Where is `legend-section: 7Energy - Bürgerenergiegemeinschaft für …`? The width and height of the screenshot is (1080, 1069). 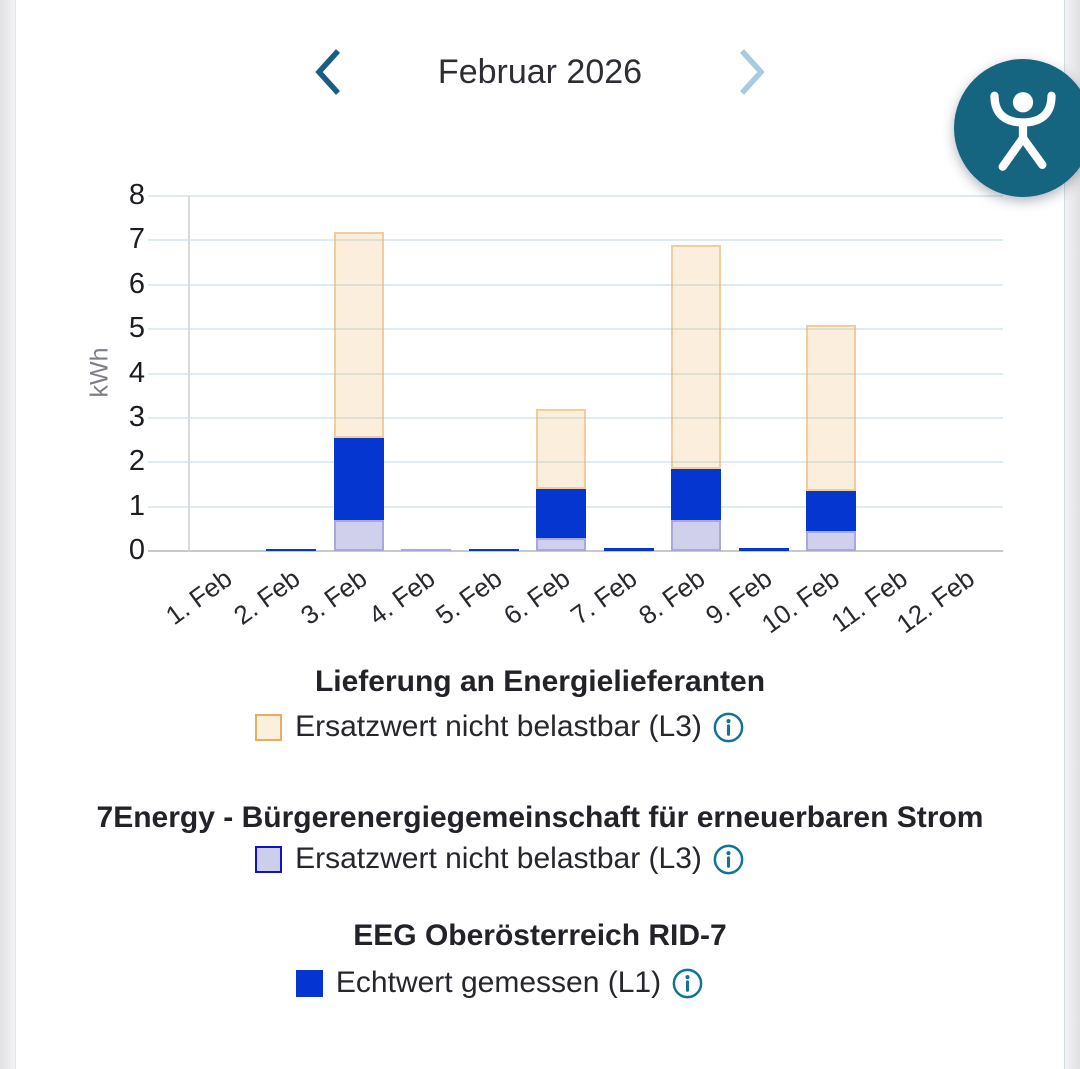 legend-section: 7Energy - Bürgerenergiegemeinschaft für … is located at coordinates (540, 837).